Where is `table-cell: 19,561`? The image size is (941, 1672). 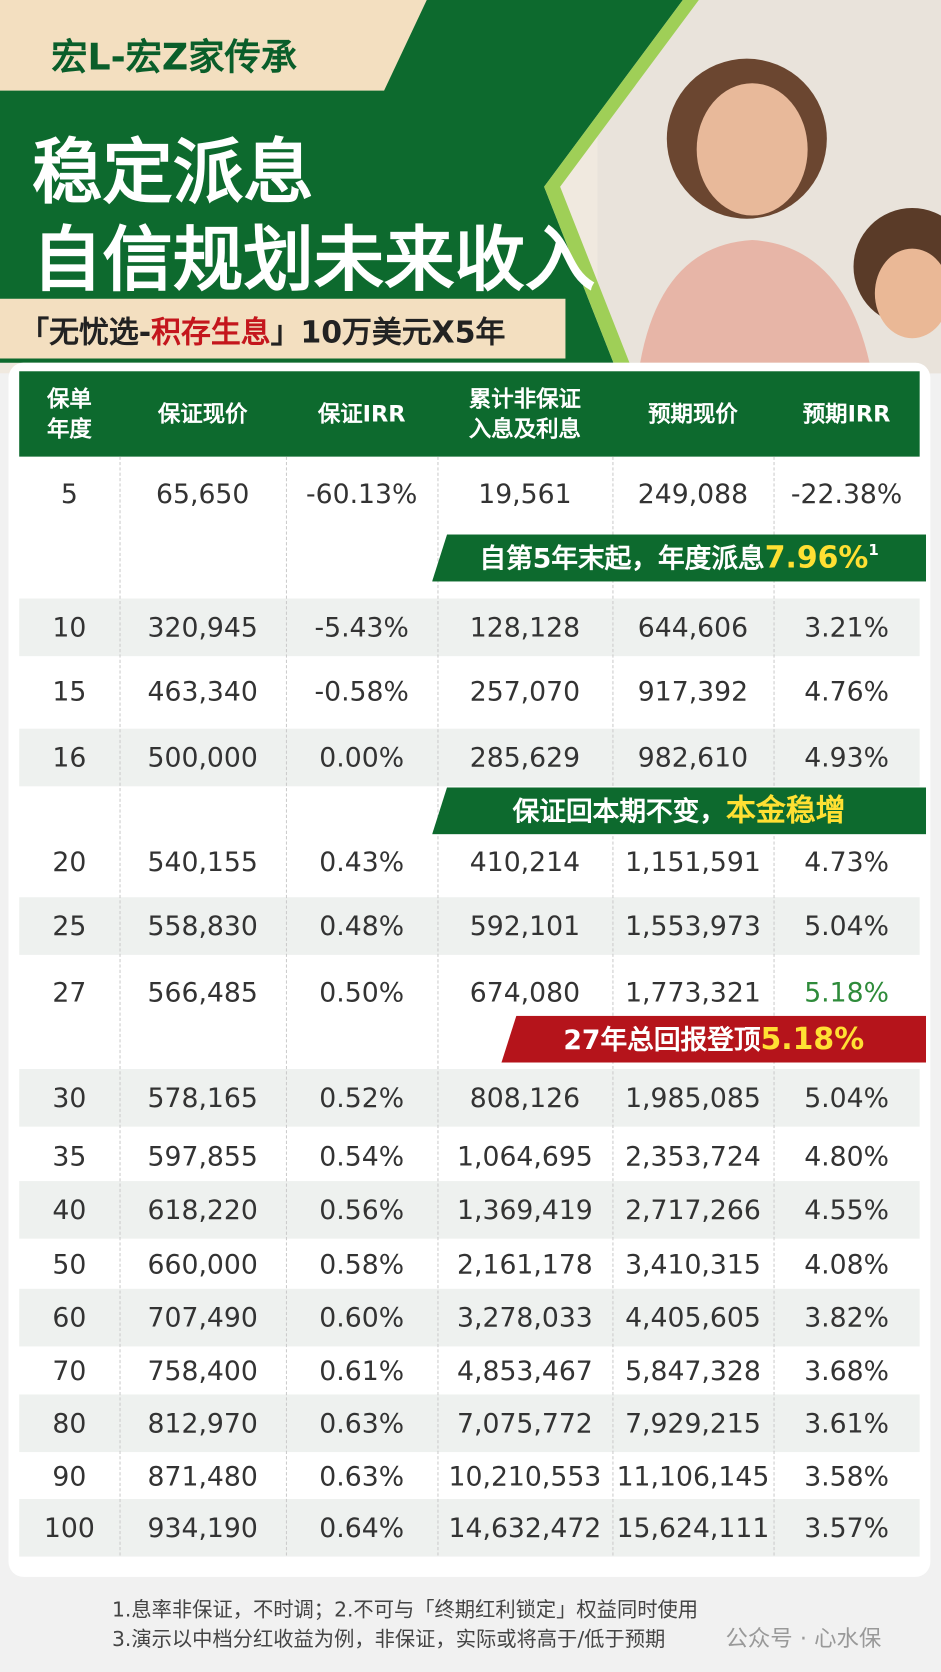 table-cell: 19,561 is located at coordinates (525, 494).